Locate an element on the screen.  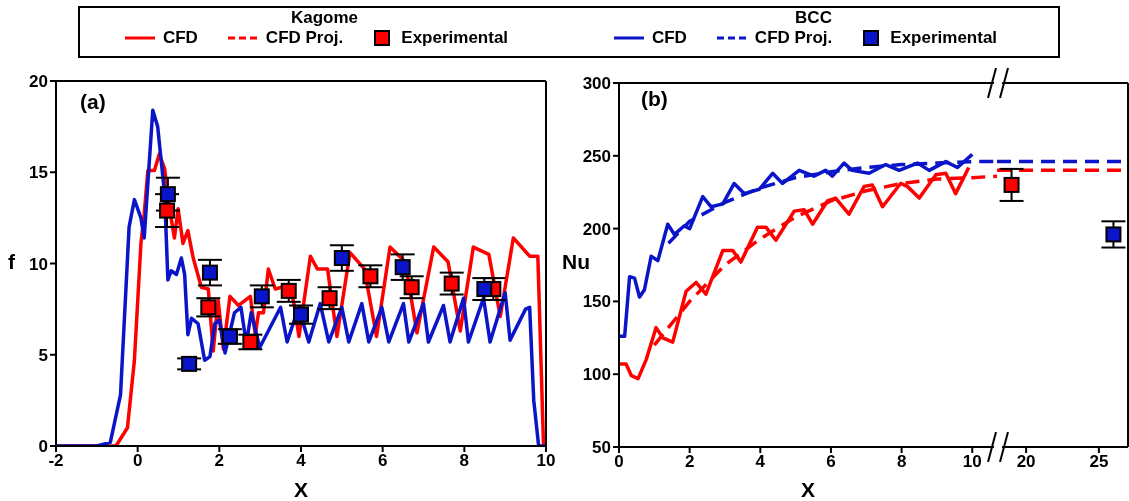
y-tick-label: 15 is located at coordinates (38, 173).